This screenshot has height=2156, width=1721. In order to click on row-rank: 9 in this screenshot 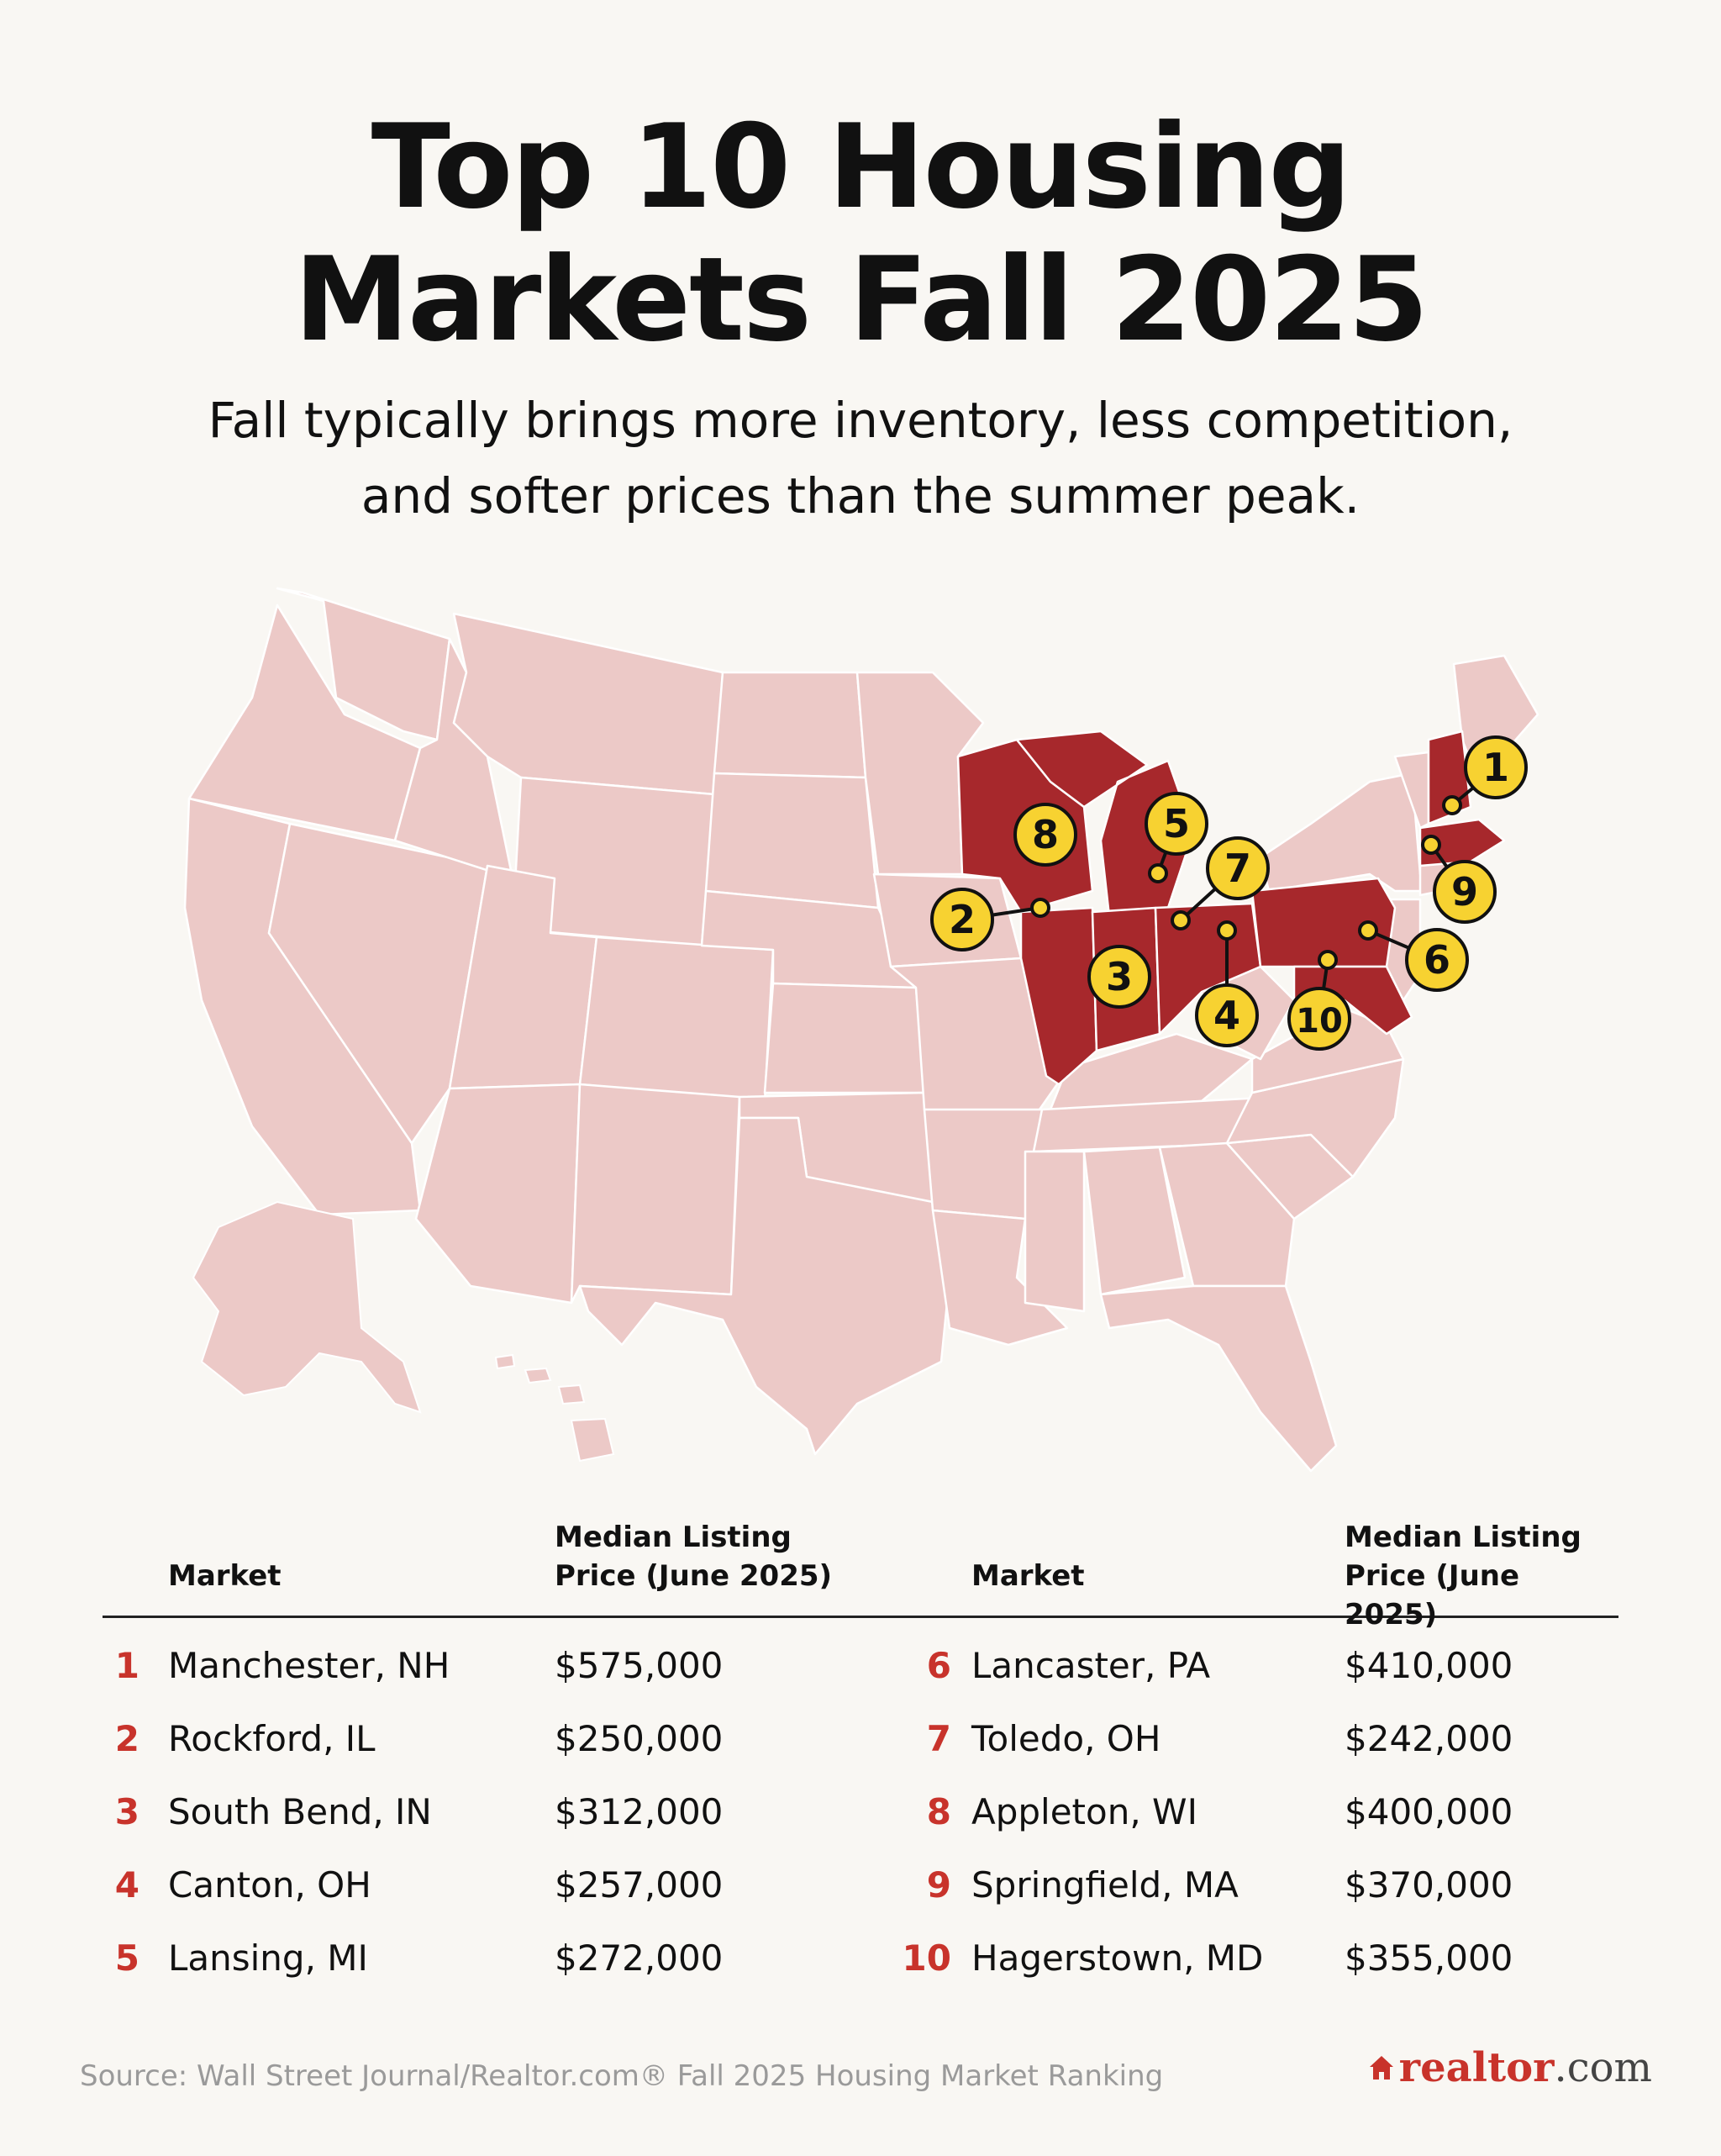, I will do `click(938, 1885)`.